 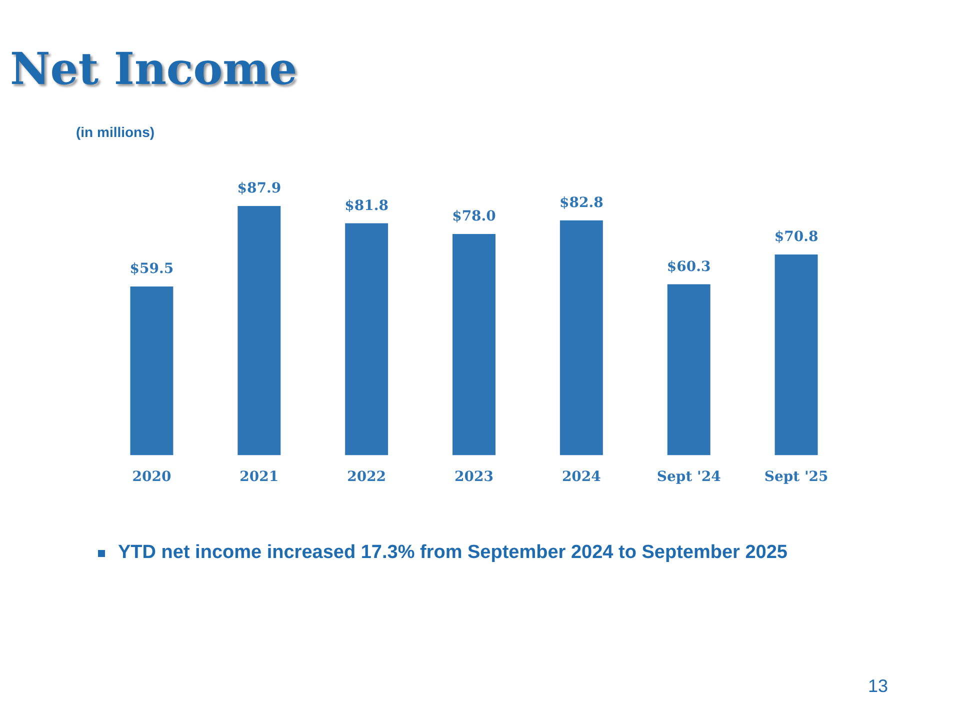 I want to click on x-tick-label: 2020, so click(x=152, y=477).